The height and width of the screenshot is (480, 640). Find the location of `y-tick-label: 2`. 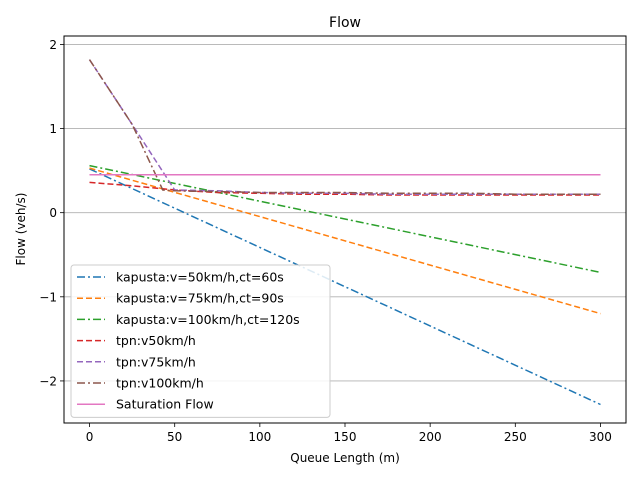

y-tick-label: 2 is located at coordinates (53, 45).